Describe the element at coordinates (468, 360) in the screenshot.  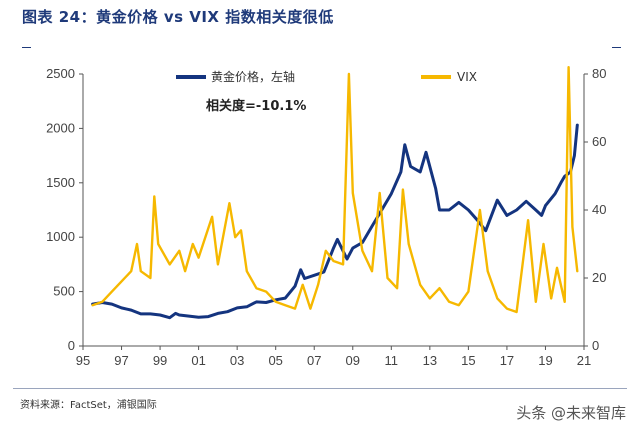
I see `x-tick-label: 15` at that location.